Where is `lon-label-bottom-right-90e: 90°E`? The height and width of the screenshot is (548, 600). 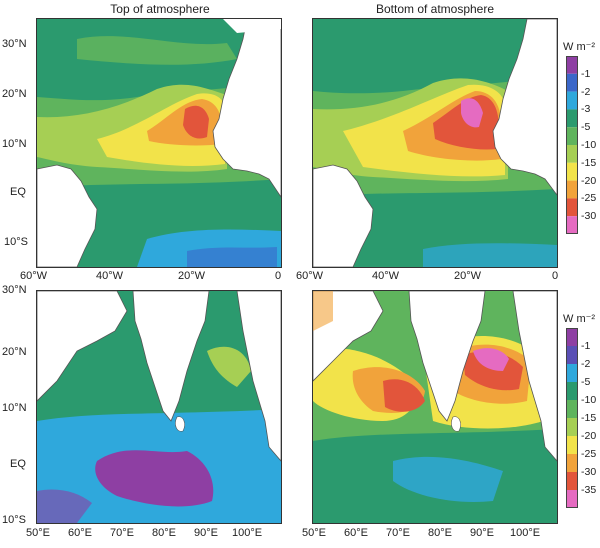 lon-label-bottom-right-90e: 90°E is located at coordinates (482, 533).